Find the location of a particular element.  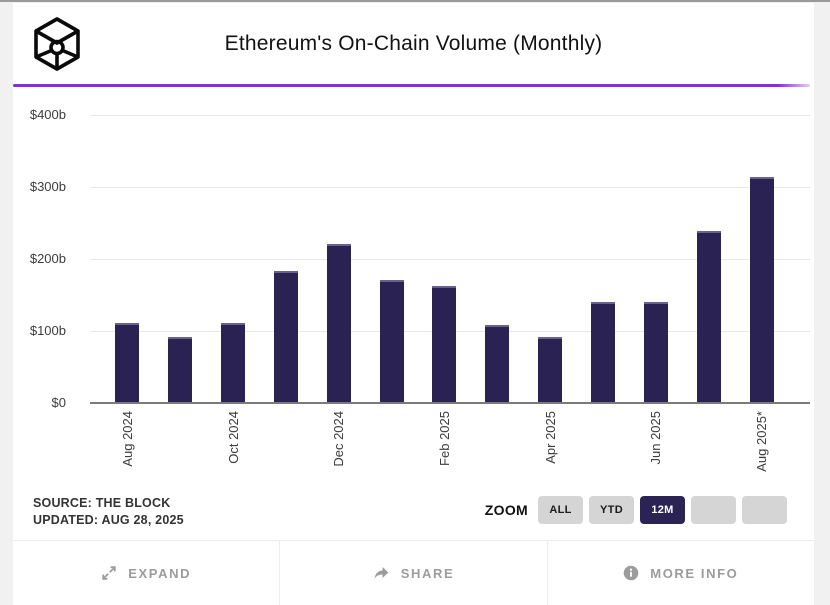

bar-jun-2025 is located at coordinates (655, 352).